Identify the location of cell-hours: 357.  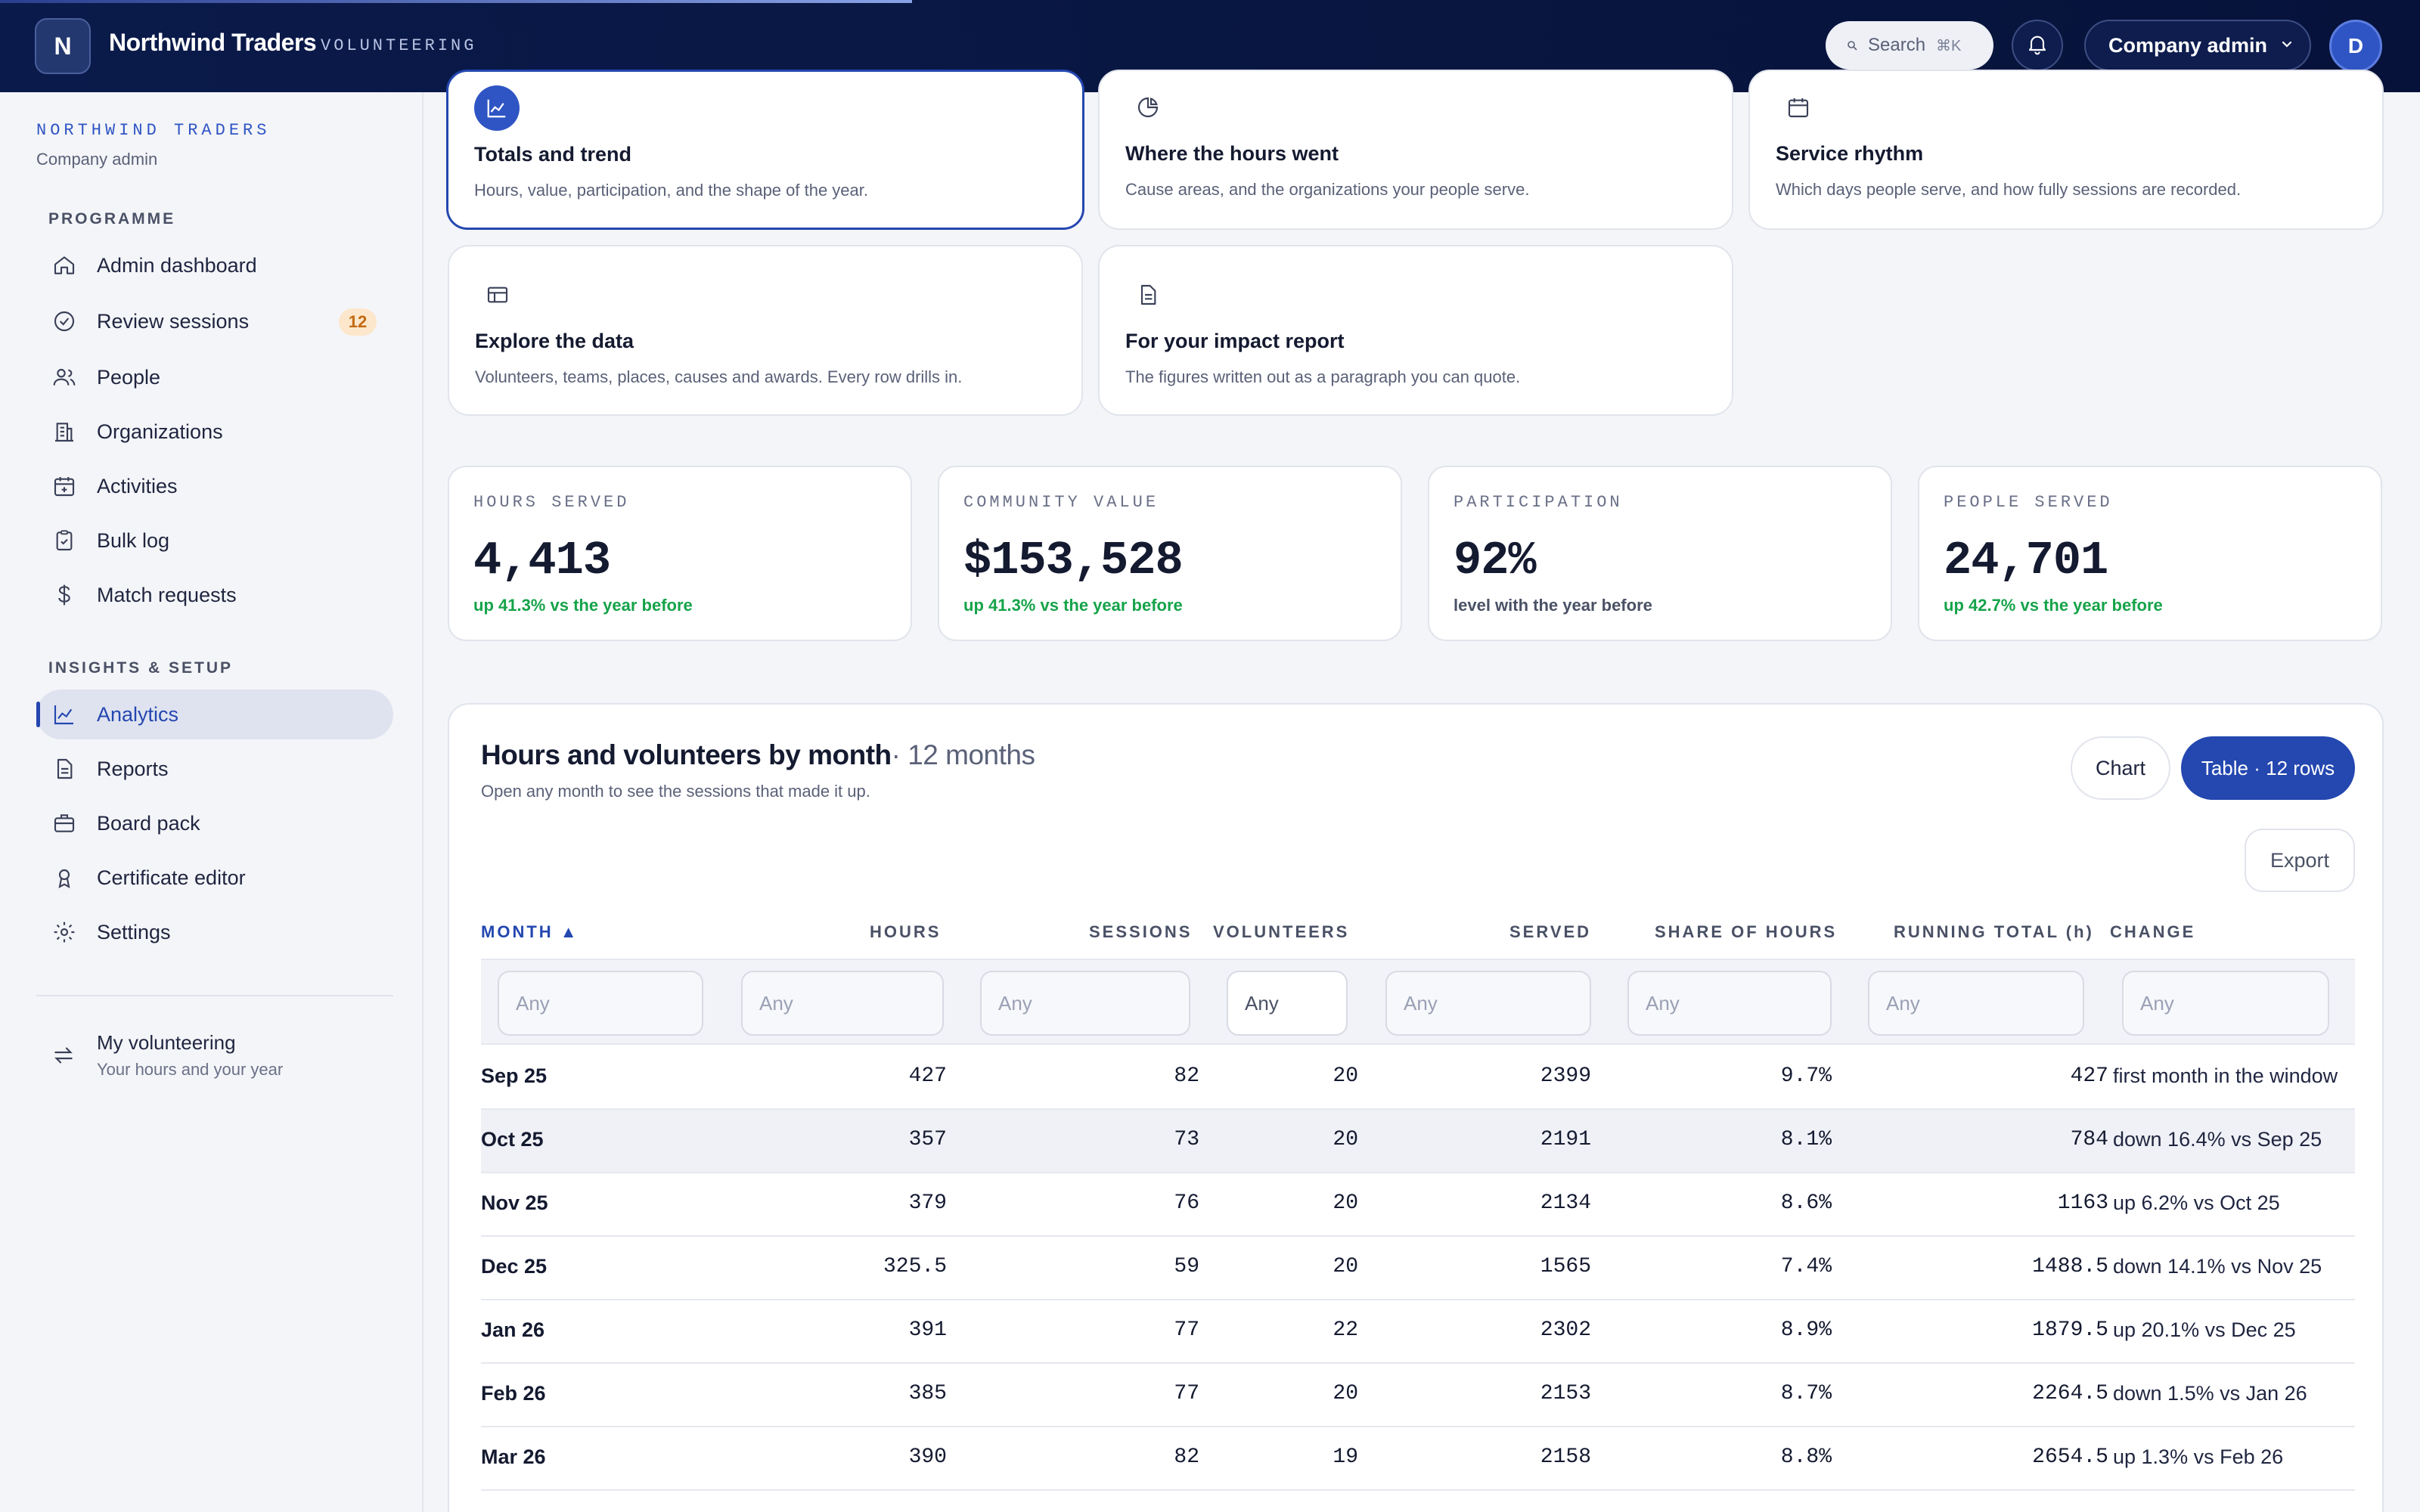
(927, 1139).